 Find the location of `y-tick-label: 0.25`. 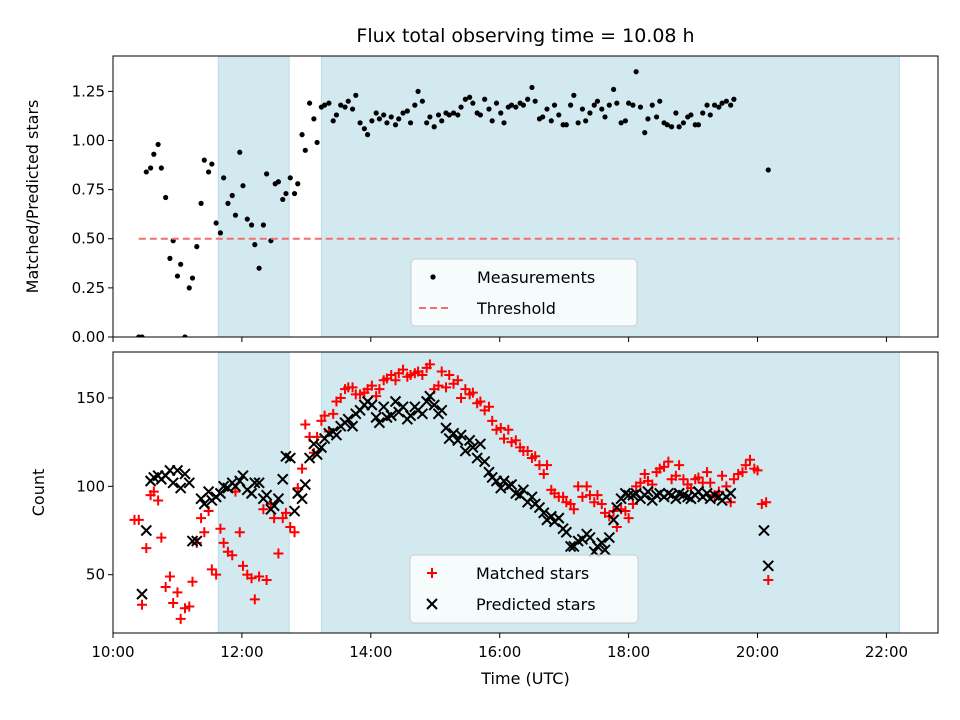

y-tick-label: 0.25 is located at coordinates (88, 288).